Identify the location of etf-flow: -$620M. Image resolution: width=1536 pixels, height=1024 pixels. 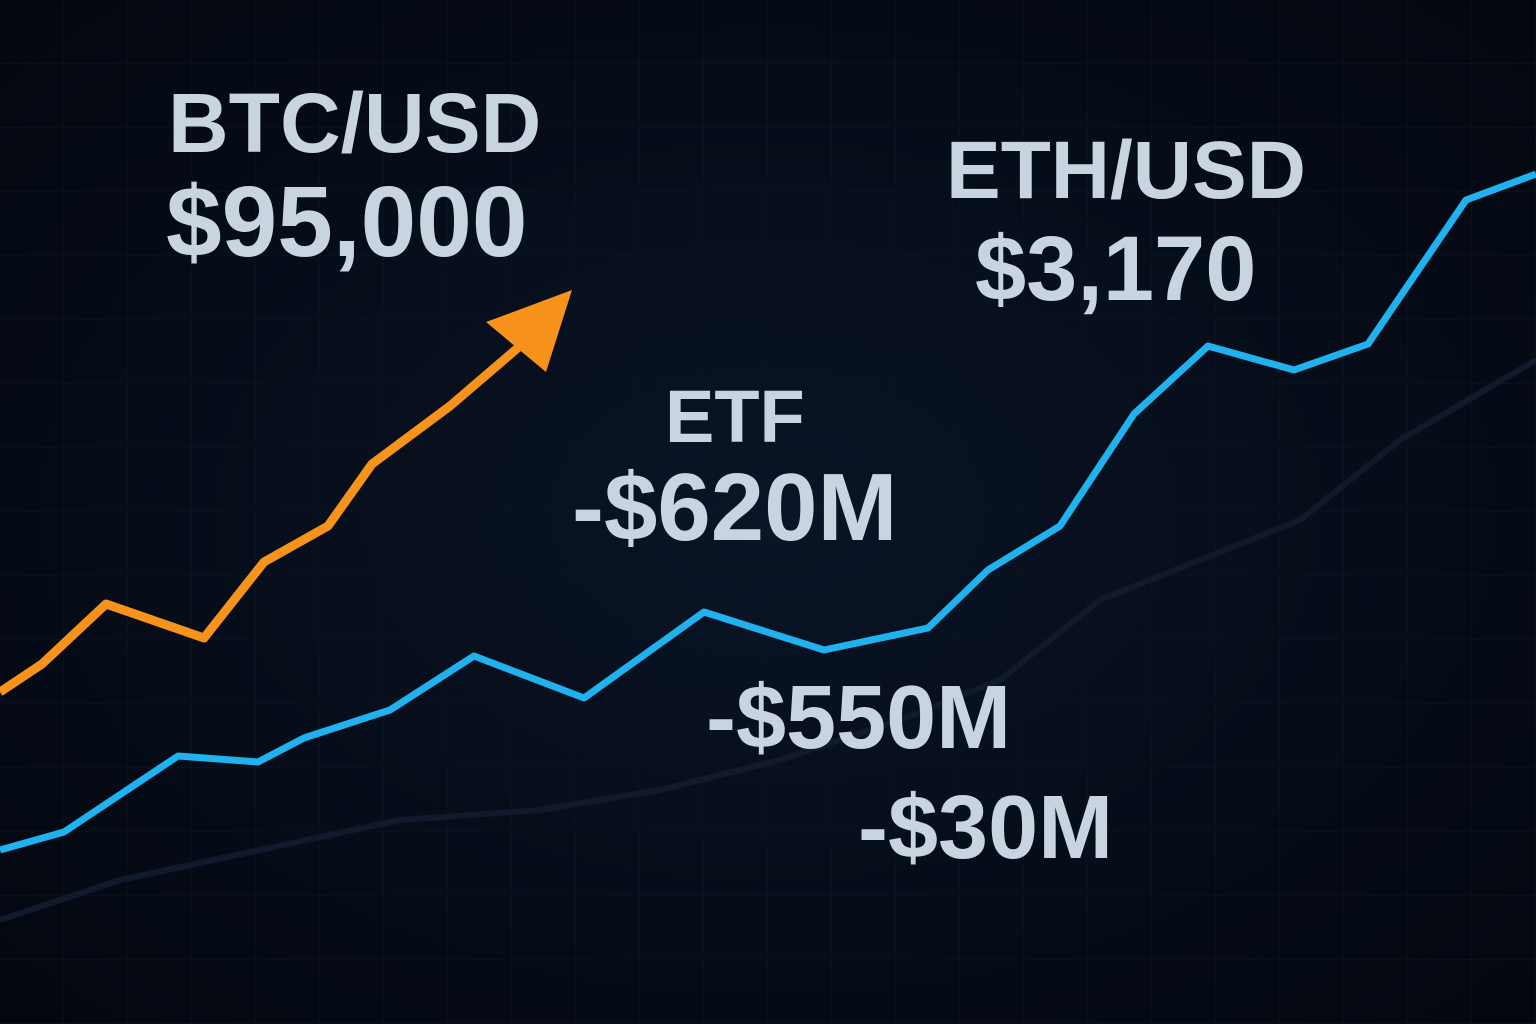
(735, 507).